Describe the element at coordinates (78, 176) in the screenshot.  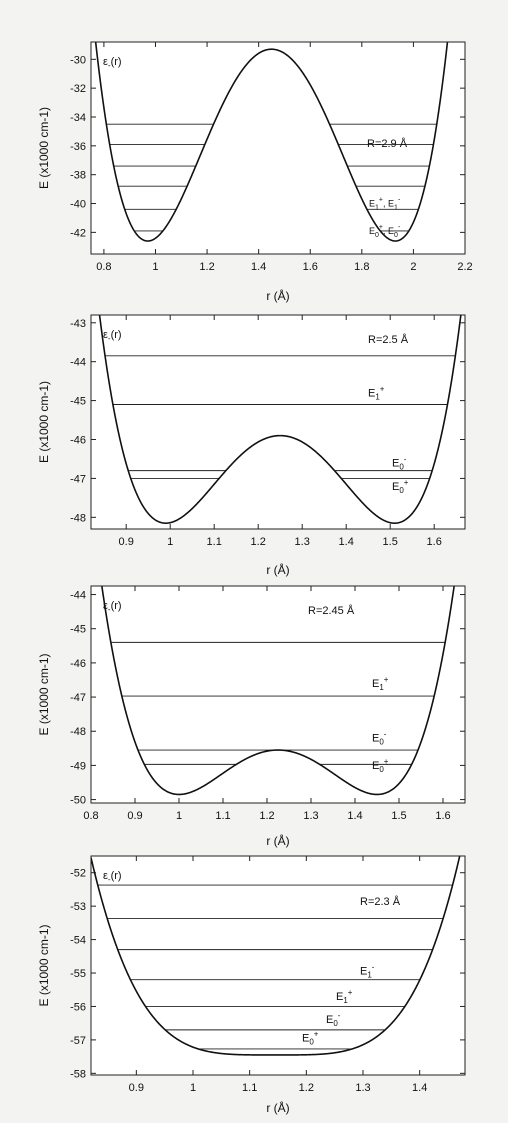
I see `y-tick-label: -38` at that location.